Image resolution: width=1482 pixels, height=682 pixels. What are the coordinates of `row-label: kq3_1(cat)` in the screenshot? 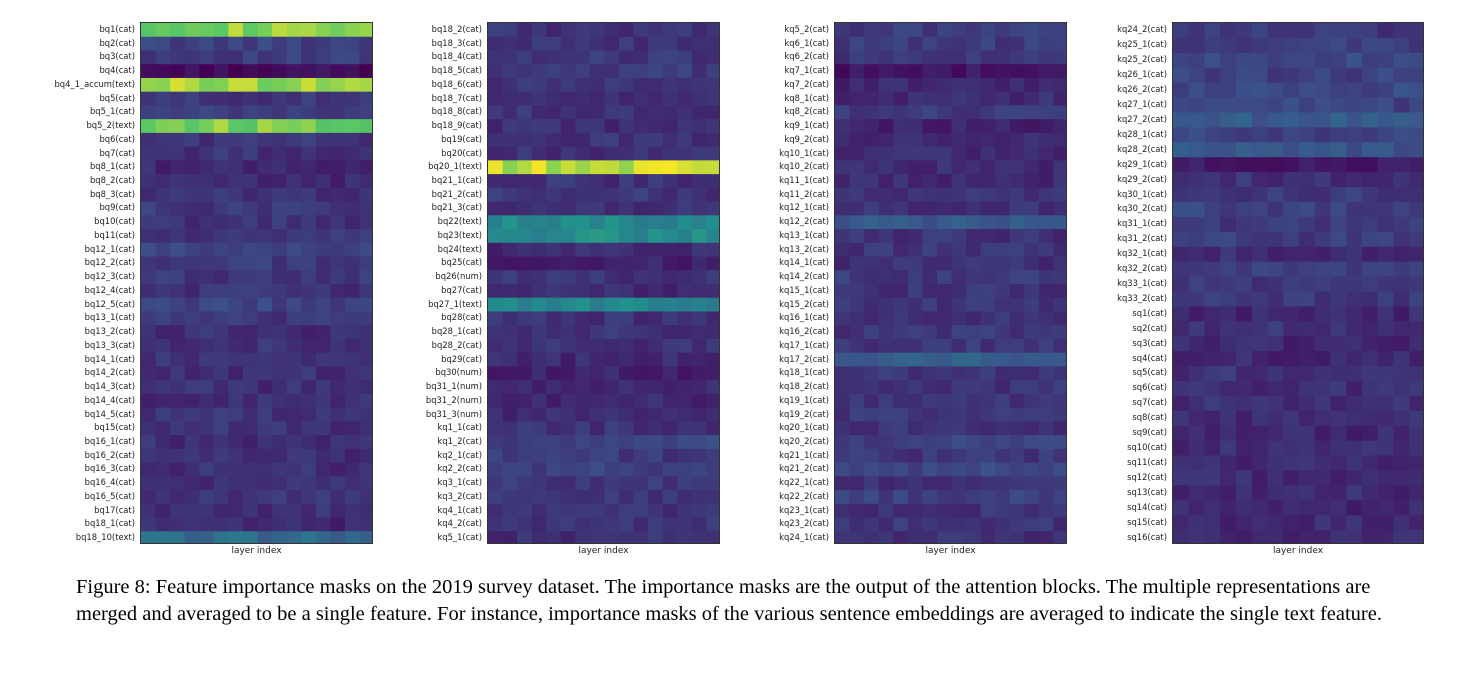 It's located at (459, 482).